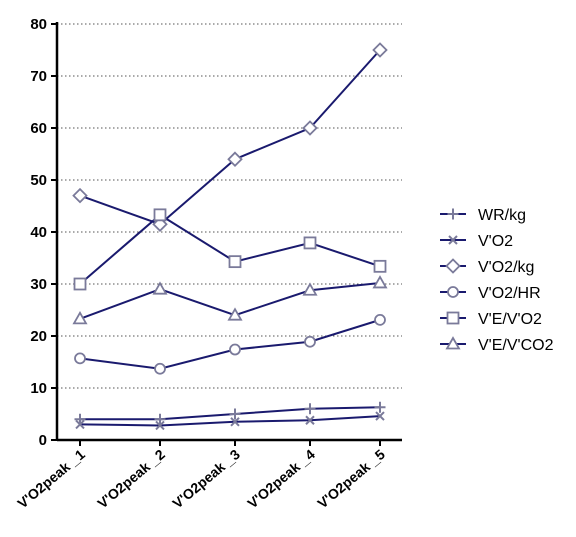 Image resolution: width=576 pixels, height=537 pixels. Describe the element at coordinates (495, 241) in the screenshot. I see `legend-label: V'O2` at that location.